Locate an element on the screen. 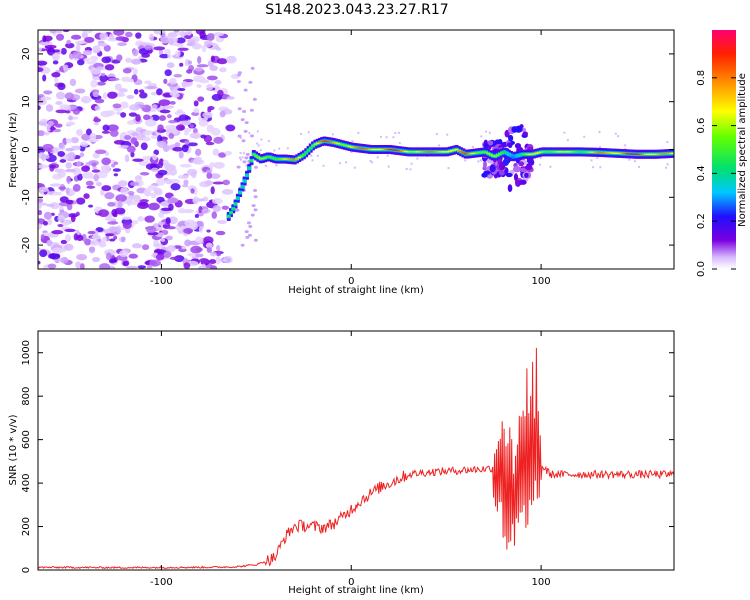 This screenshot has height=600, width=750. disturbance-speck is located at coordinates (485, 164).